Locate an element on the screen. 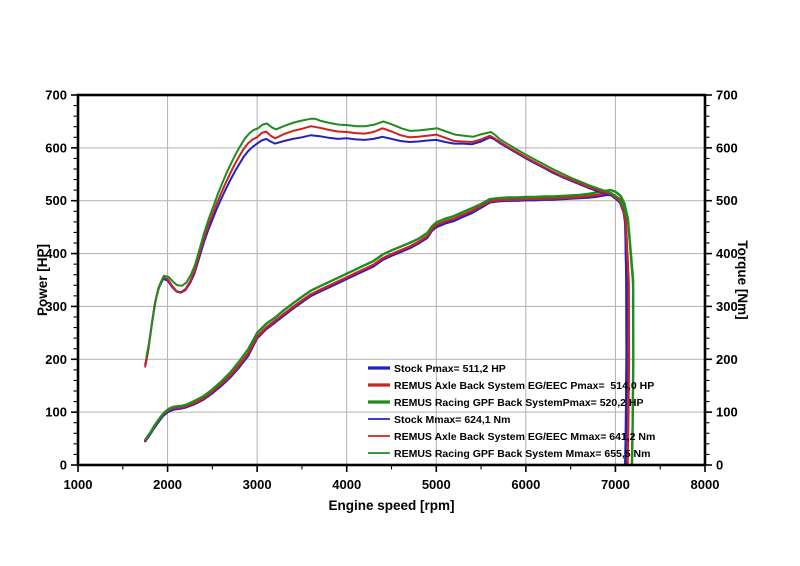 The height and width of the screenshot is (566, 800). x-tick-label: 2000 is located at coordinates (167, 484).